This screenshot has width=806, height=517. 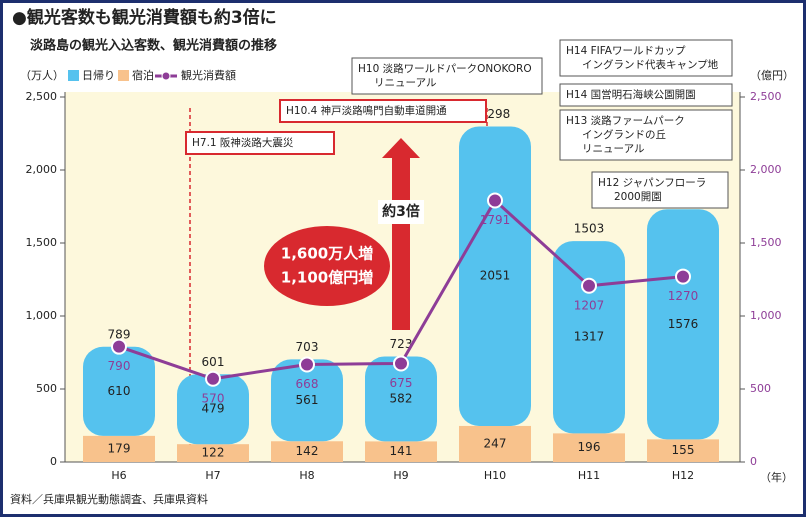 I want to click on annotation-text: 2000開園, so click(x=638, y=197).